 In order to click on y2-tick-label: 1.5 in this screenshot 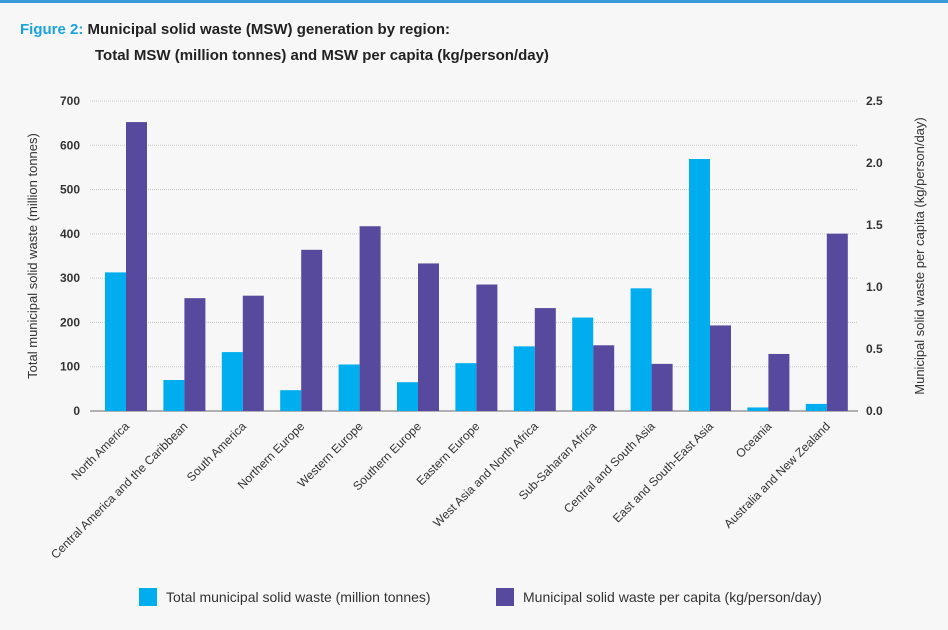, I will do `click(874, 225)`.